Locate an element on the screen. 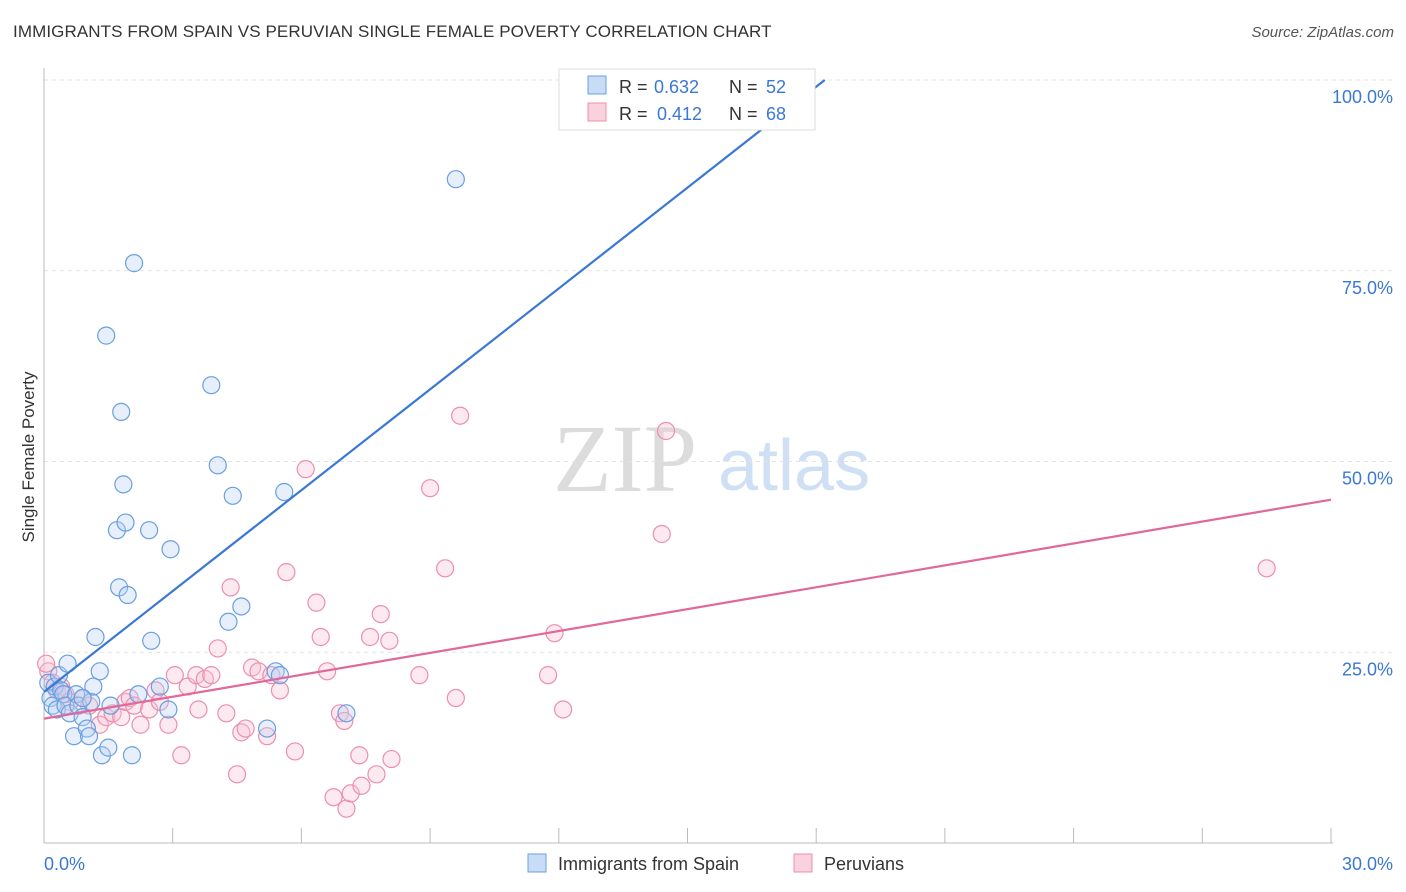 This screenshot has width=1406, height=892. stats-r-label-spain: R = is located at coordinates (633, 87).